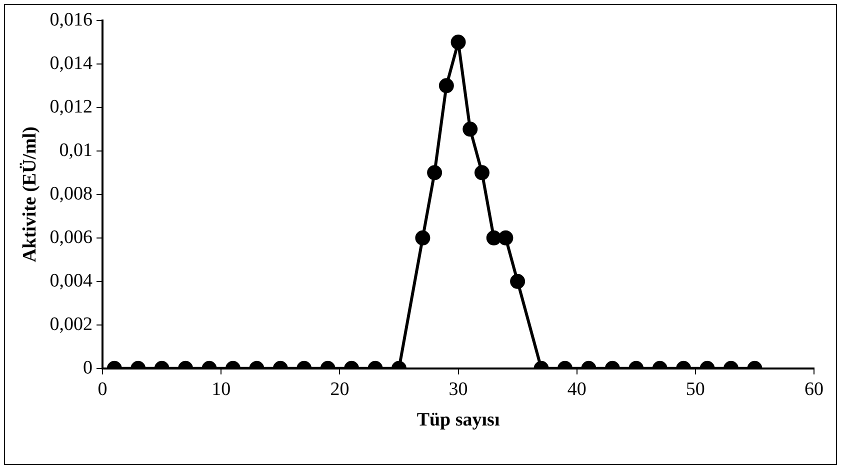  I want to click on y-tick-label: 0,012, so click(71, 107).